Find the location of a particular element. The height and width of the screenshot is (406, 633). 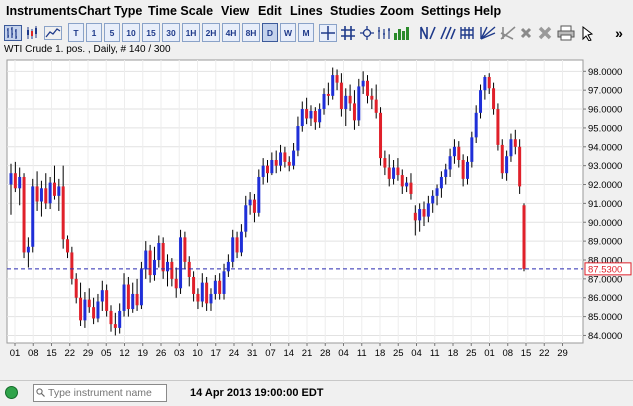

timeframe-tick: T is located at coordinates (76, 32).